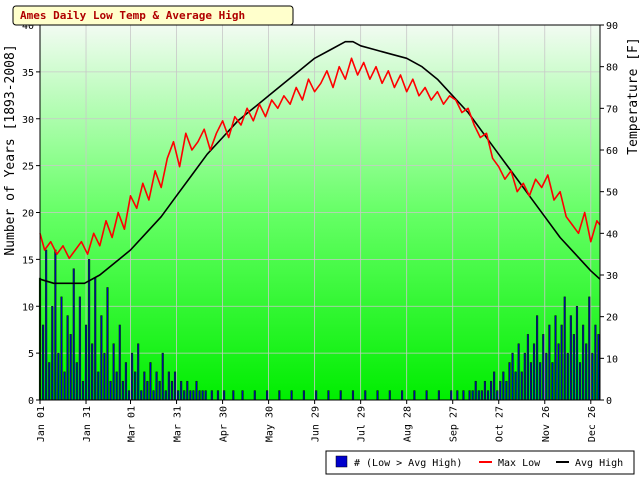  I want to click on left-tick-label: 25, so click(28, 167).